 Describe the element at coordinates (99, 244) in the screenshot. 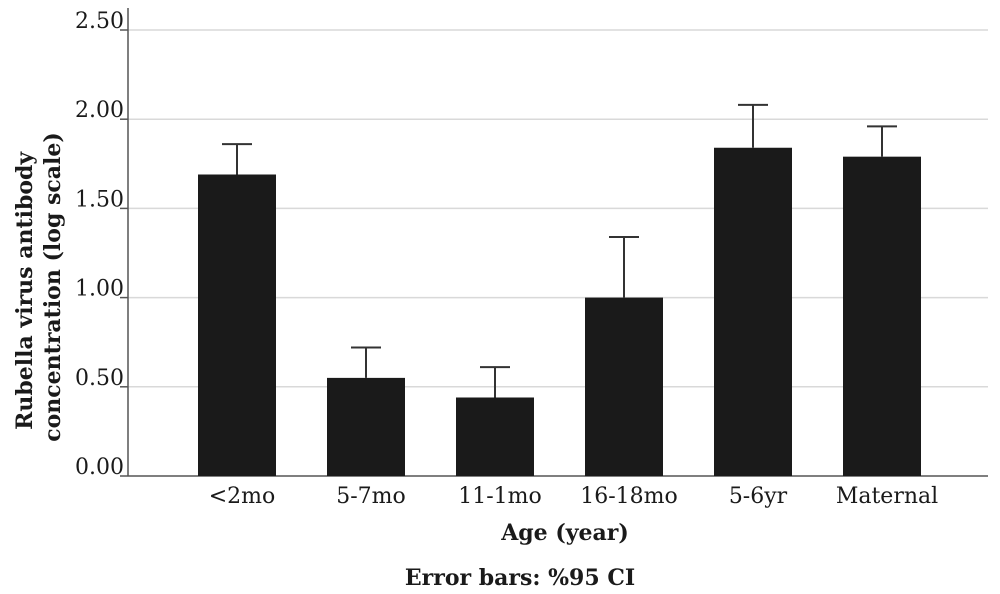

I see `y-tick-labels: 0.00 0.50 1.00 1.50 2.00 2.50` at that location.